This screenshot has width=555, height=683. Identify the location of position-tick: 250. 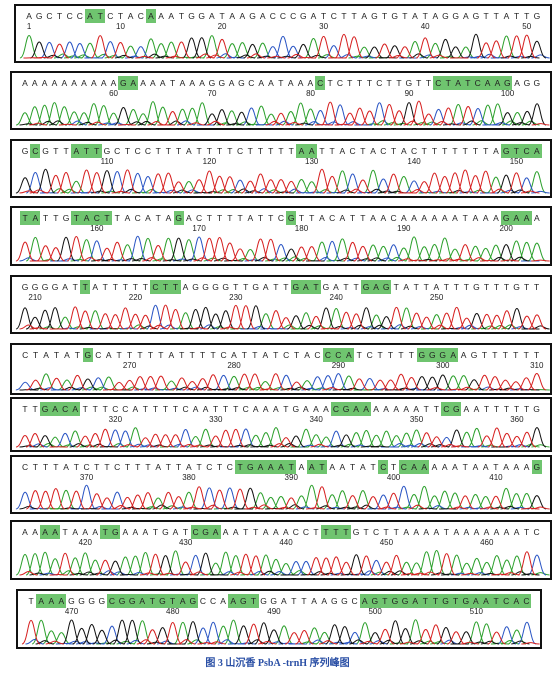
(436, 297).